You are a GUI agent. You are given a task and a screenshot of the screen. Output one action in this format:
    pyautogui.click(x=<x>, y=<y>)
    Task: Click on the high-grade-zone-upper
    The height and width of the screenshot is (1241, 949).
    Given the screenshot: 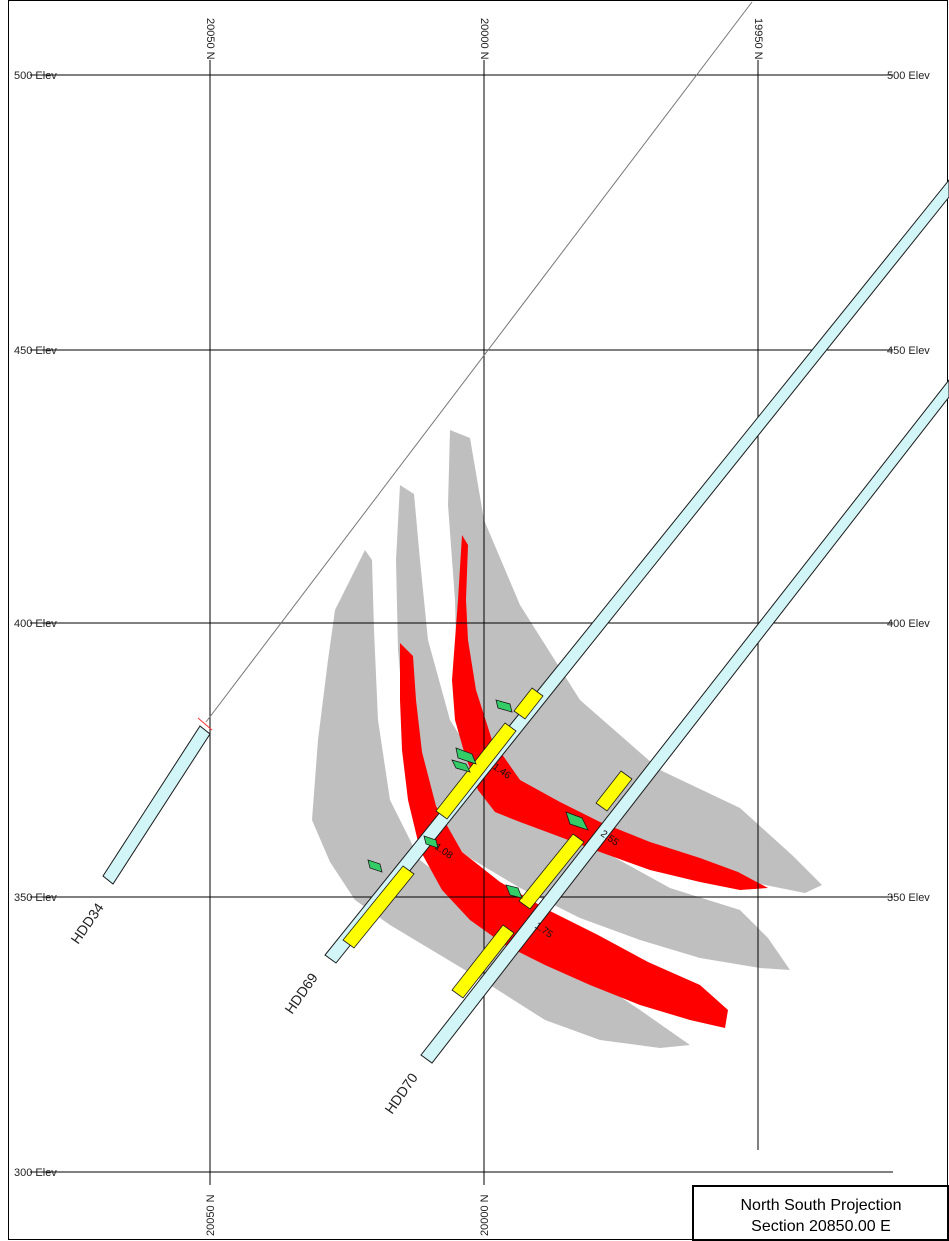 What is the action you would take?
    pyautogui.click(x=610, y=712)
    